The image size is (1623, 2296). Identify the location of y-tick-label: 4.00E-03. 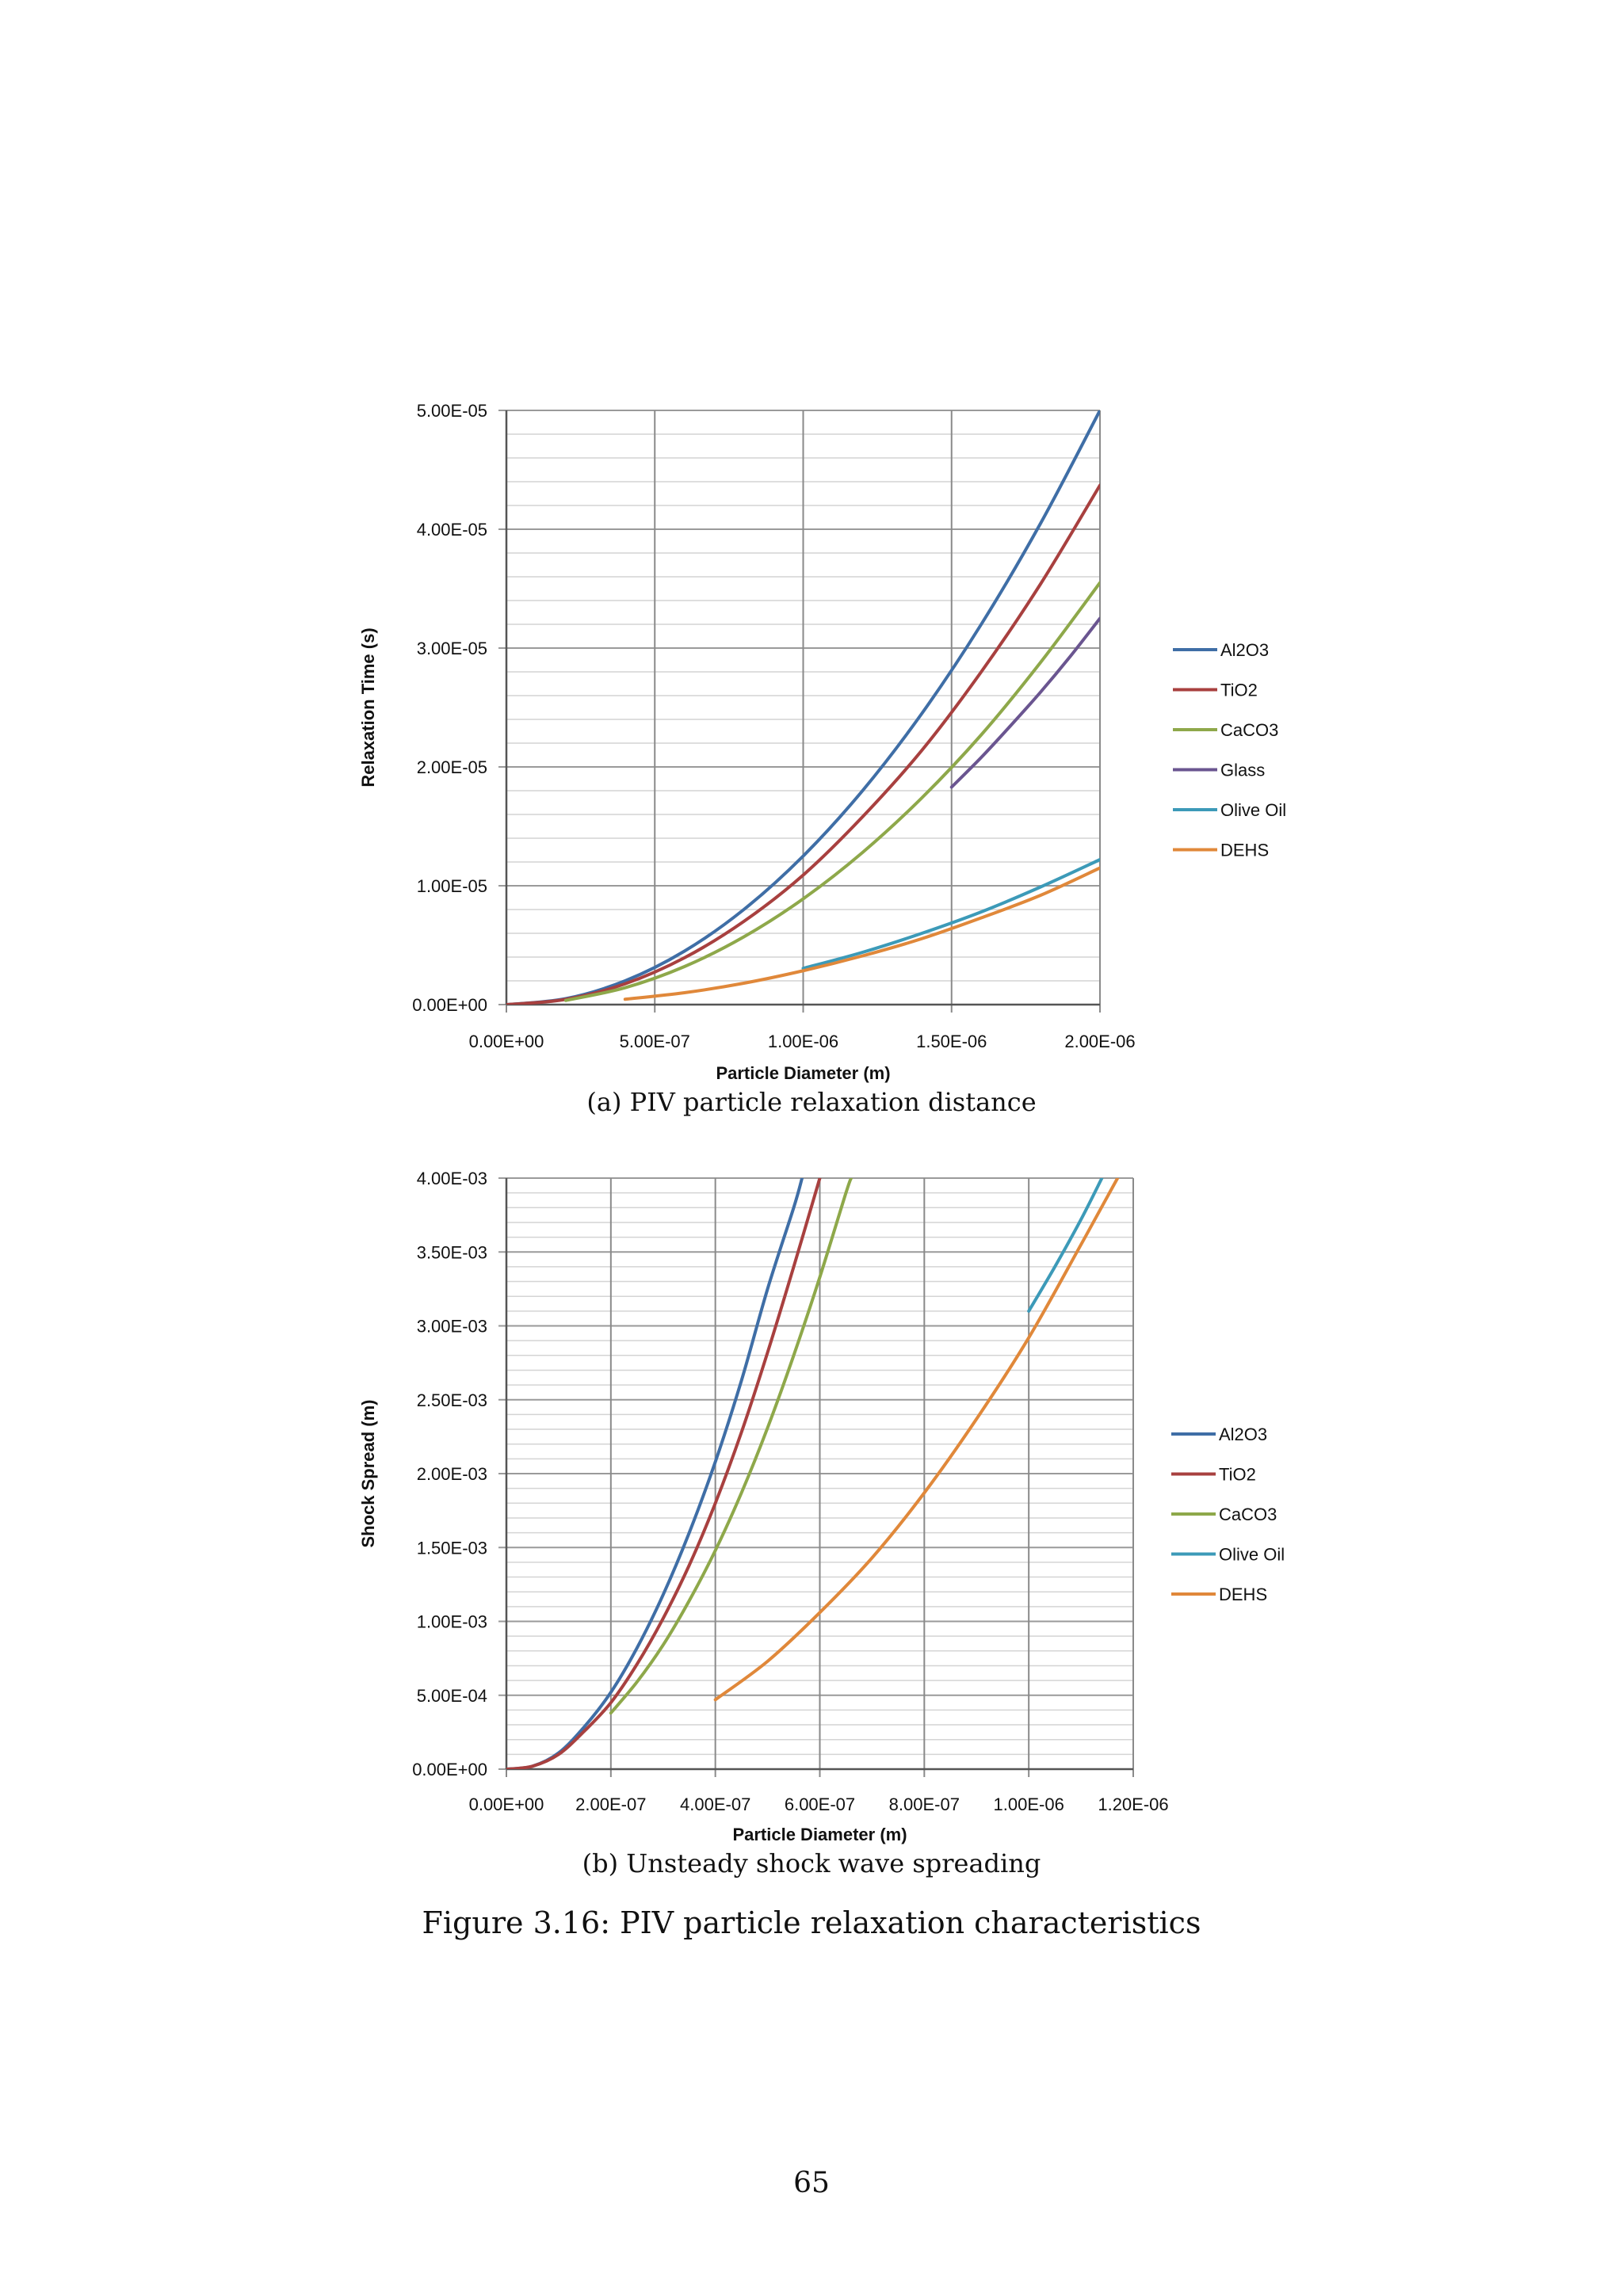
(452, 1178).